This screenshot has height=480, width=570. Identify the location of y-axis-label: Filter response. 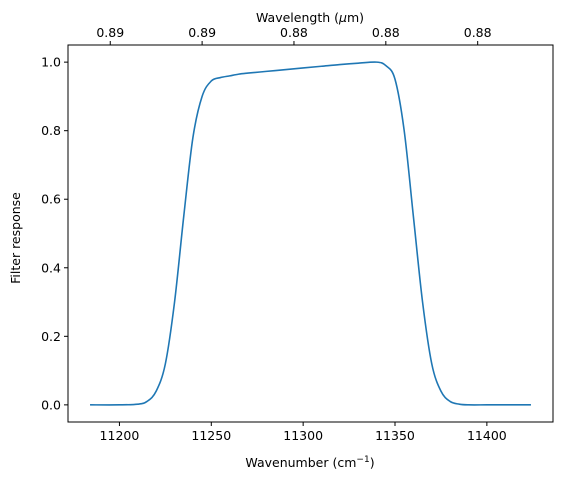
(15, 238).